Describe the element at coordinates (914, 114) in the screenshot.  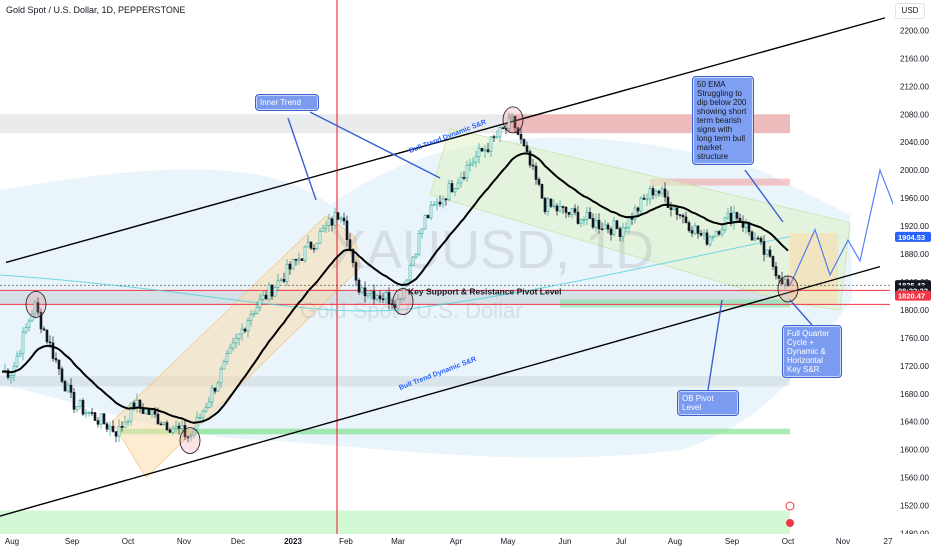
I see `price-tick-label: 2080.00` at that location.